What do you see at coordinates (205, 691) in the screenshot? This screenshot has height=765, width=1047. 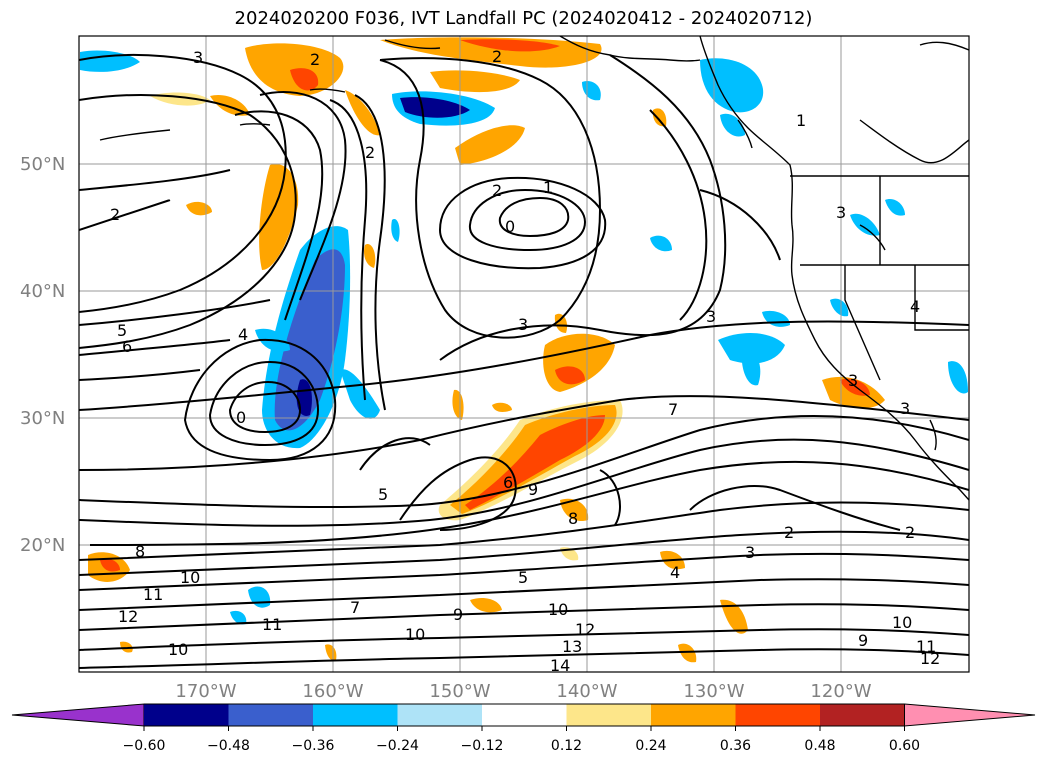 I see `lon-label-170w: 170°W` at bounding box center [205, 691].